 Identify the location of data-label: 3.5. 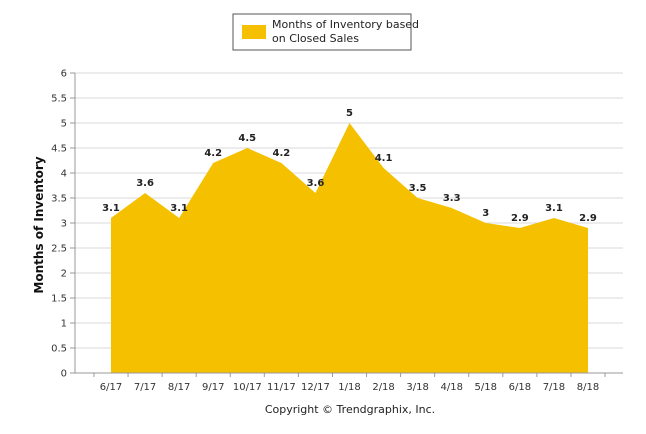
(418, 188).